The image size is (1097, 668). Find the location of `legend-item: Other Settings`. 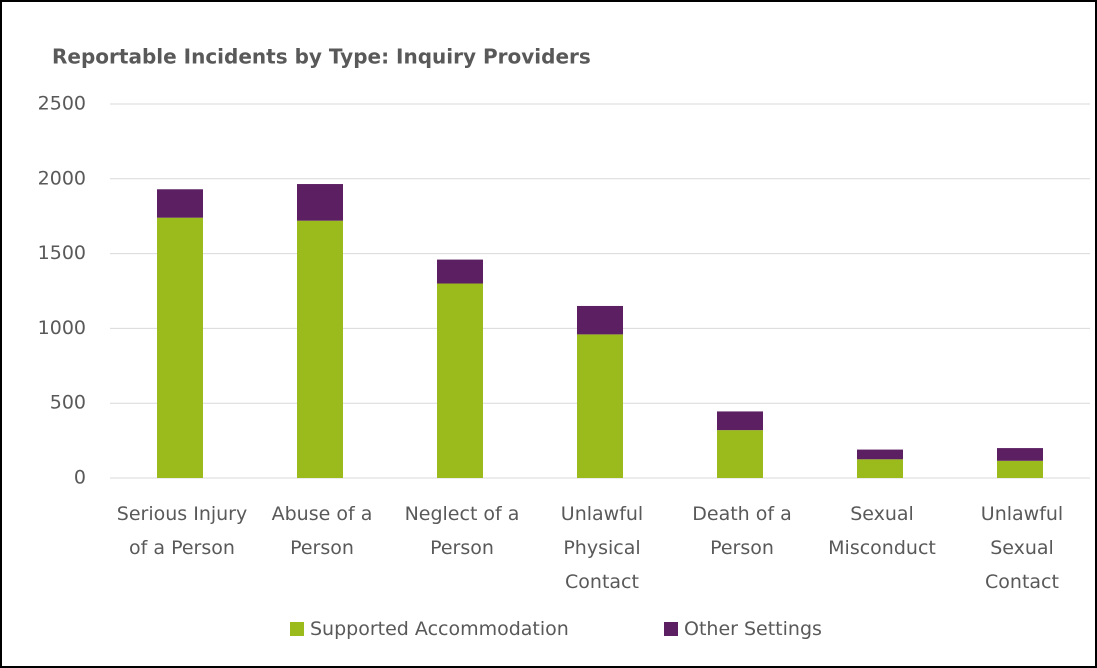

legend-item: Other Settings is located at coordinates (743, 629).